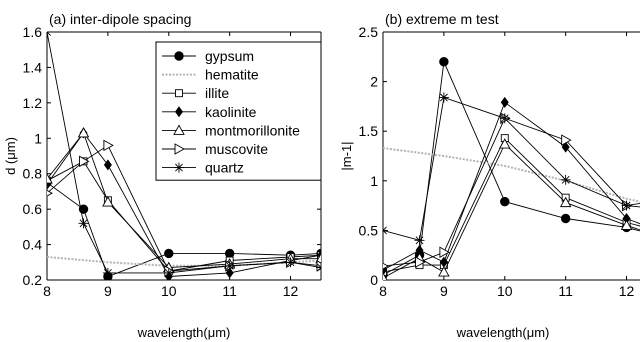  I want to click on x-tick-label: 11, so click(229, 291).